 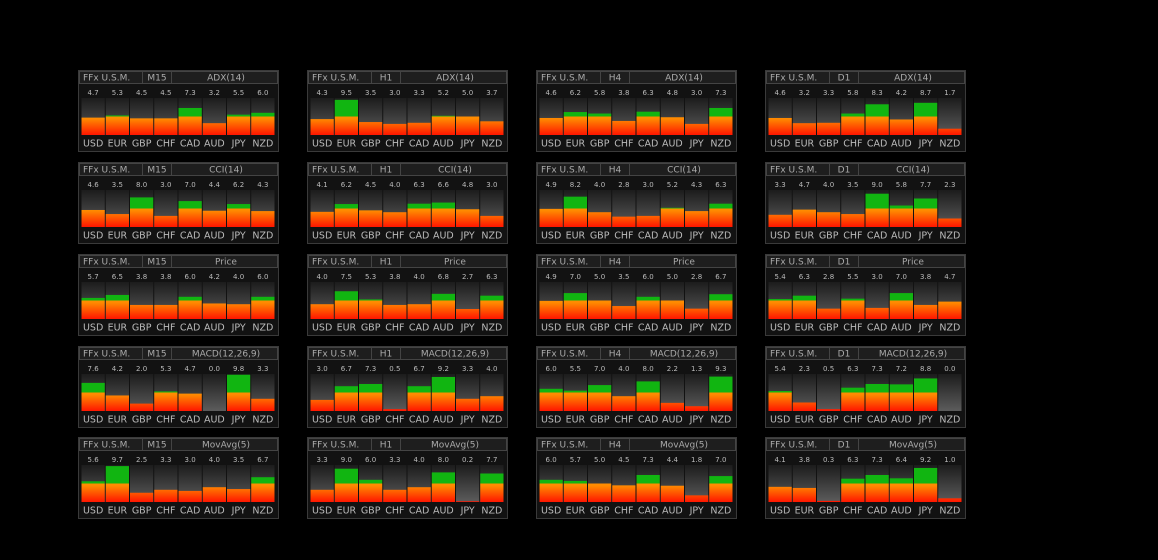 What do you see at coordinates (165, 277) in the screenshot?
I see `value-label: 3.8` at bounding box center [165, 277].